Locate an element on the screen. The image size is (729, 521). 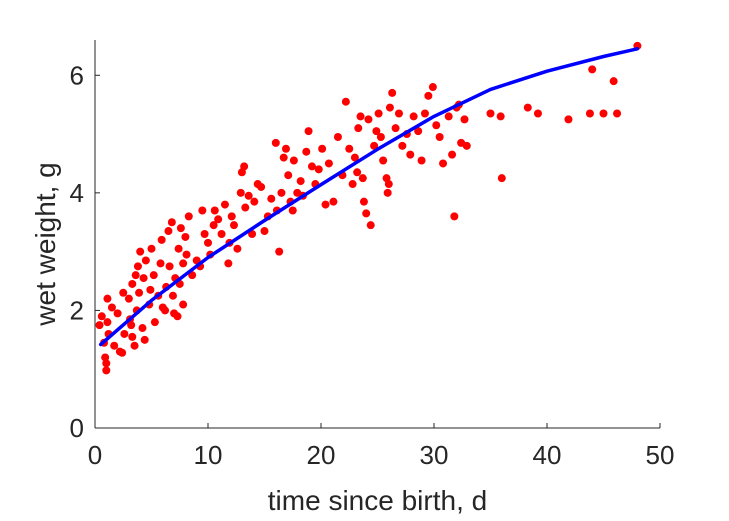
x-ticks: 0 10 20 30 40 50 is located at coordinates (381, 446).